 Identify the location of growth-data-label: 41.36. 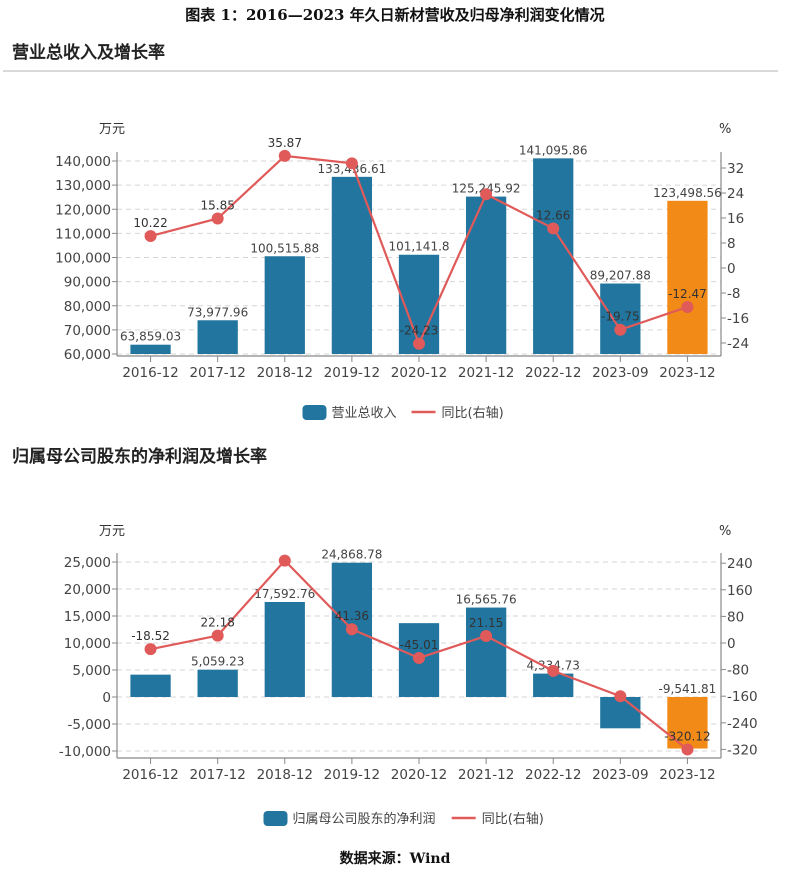
(352, 616).